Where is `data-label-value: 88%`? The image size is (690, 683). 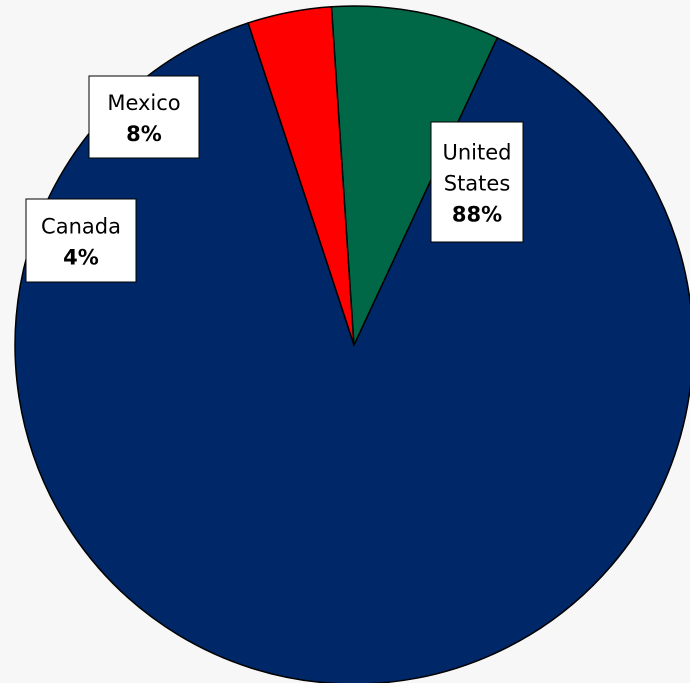
data-label-value: 88% is located at coordinates (477, 215).